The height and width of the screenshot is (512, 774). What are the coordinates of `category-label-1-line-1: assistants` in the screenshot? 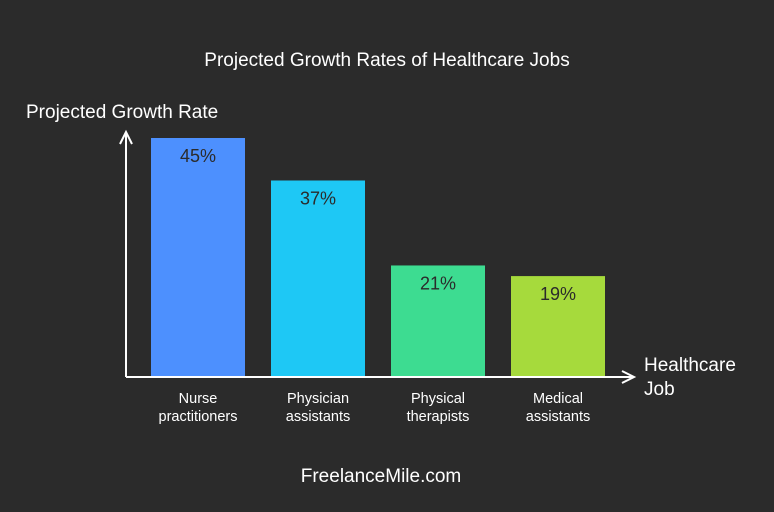 It's located at (318, 417).